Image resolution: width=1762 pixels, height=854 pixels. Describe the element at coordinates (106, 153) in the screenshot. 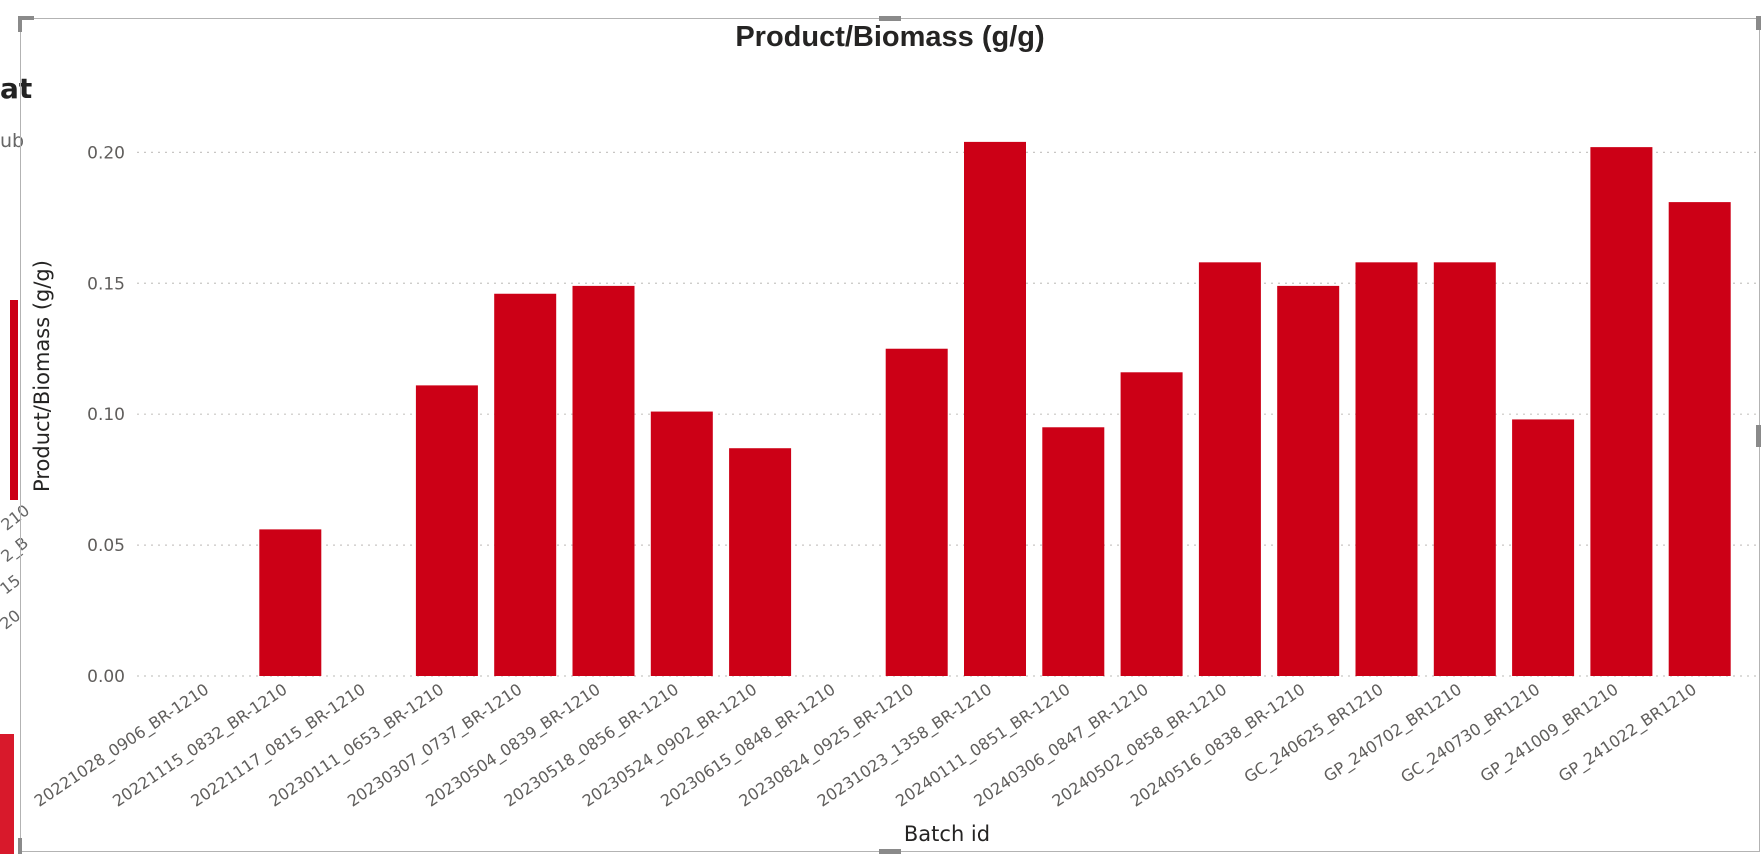

I see `y-tick-label: 0.20` at that location.